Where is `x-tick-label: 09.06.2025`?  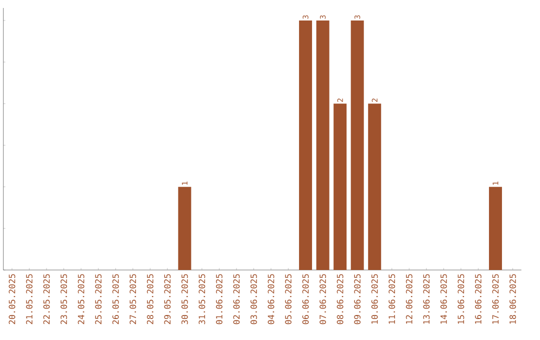 x-tick-label: 09.06.2025 is located at coordinates (357, 299).